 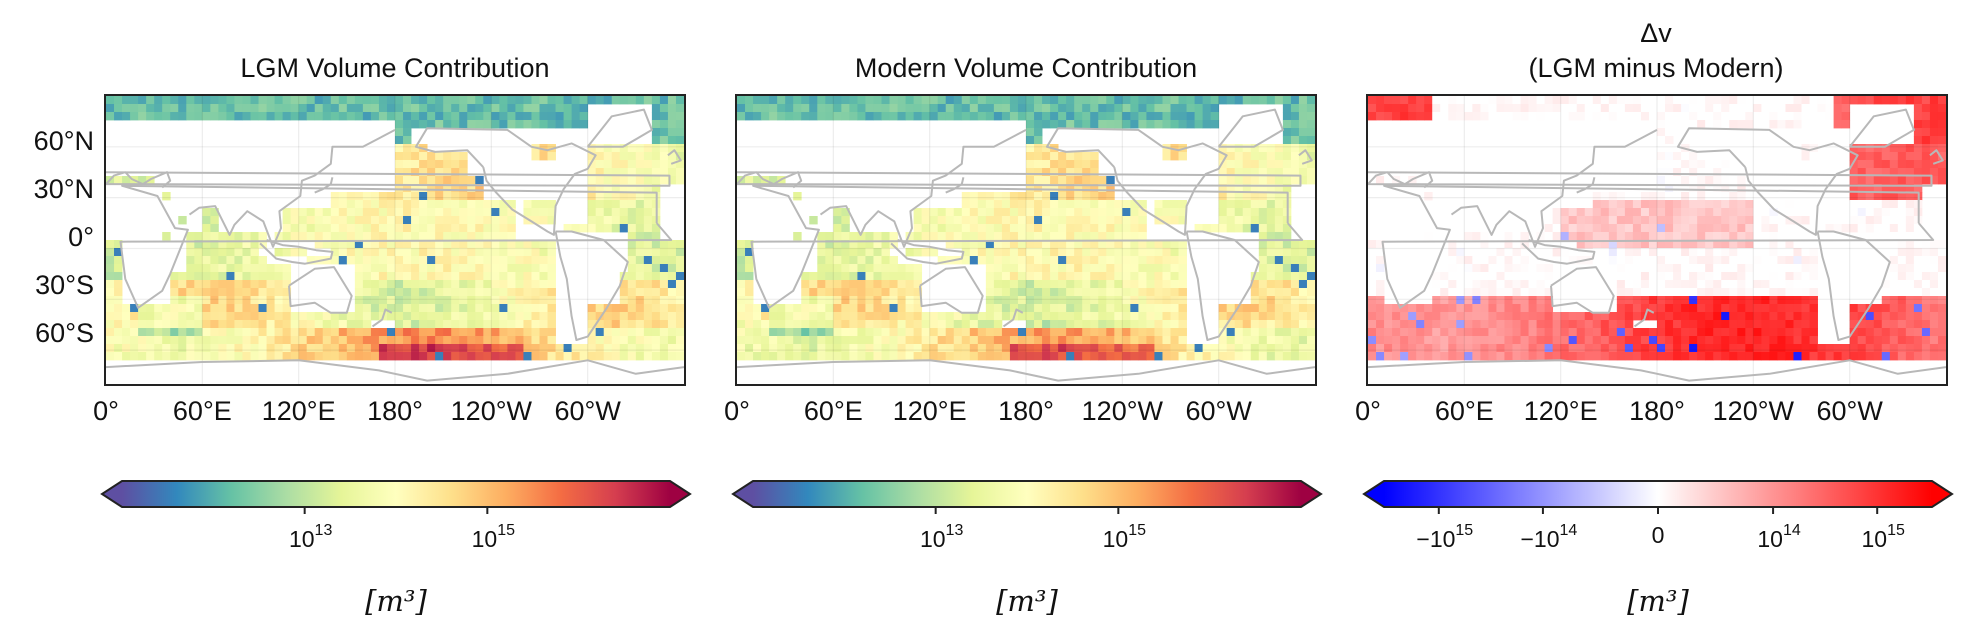 I want to click on colorbar-modern, so click(x=1027, y=497).